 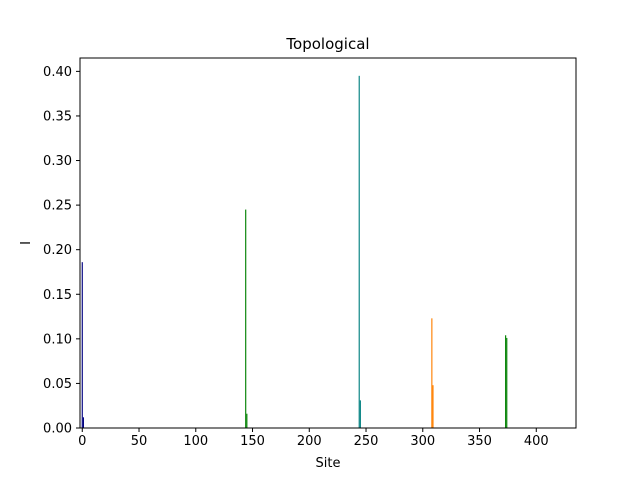 What do you see at coordinates (479, 441) in the screenshot?
I see `x-tick-label: 350` at bounding box center [479, 441].